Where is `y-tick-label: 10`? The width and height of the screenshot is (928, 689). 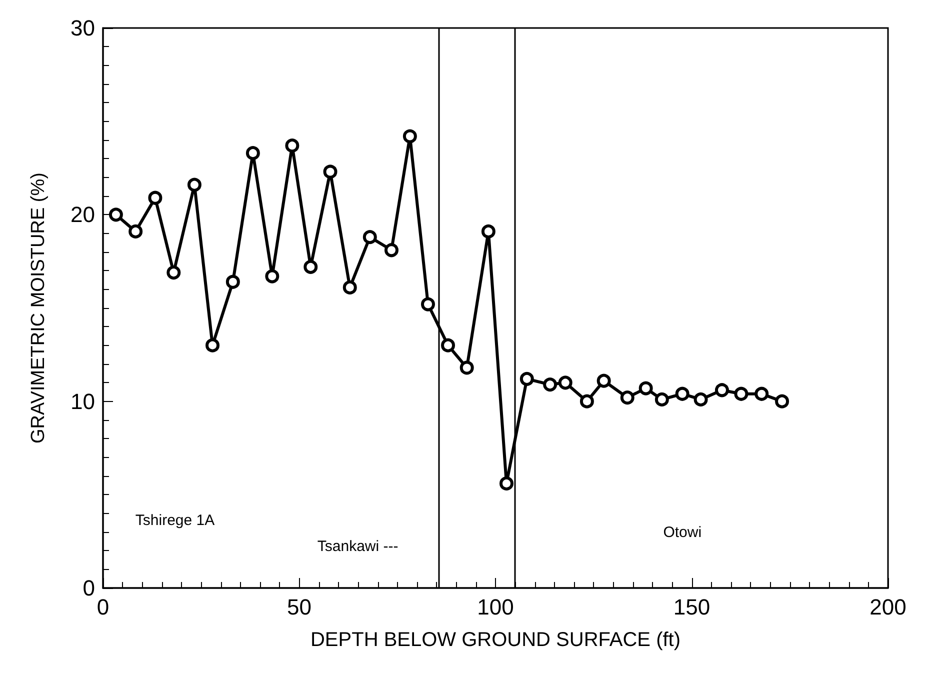 y-tick-label: 10 is located at coordinates (82, 401).